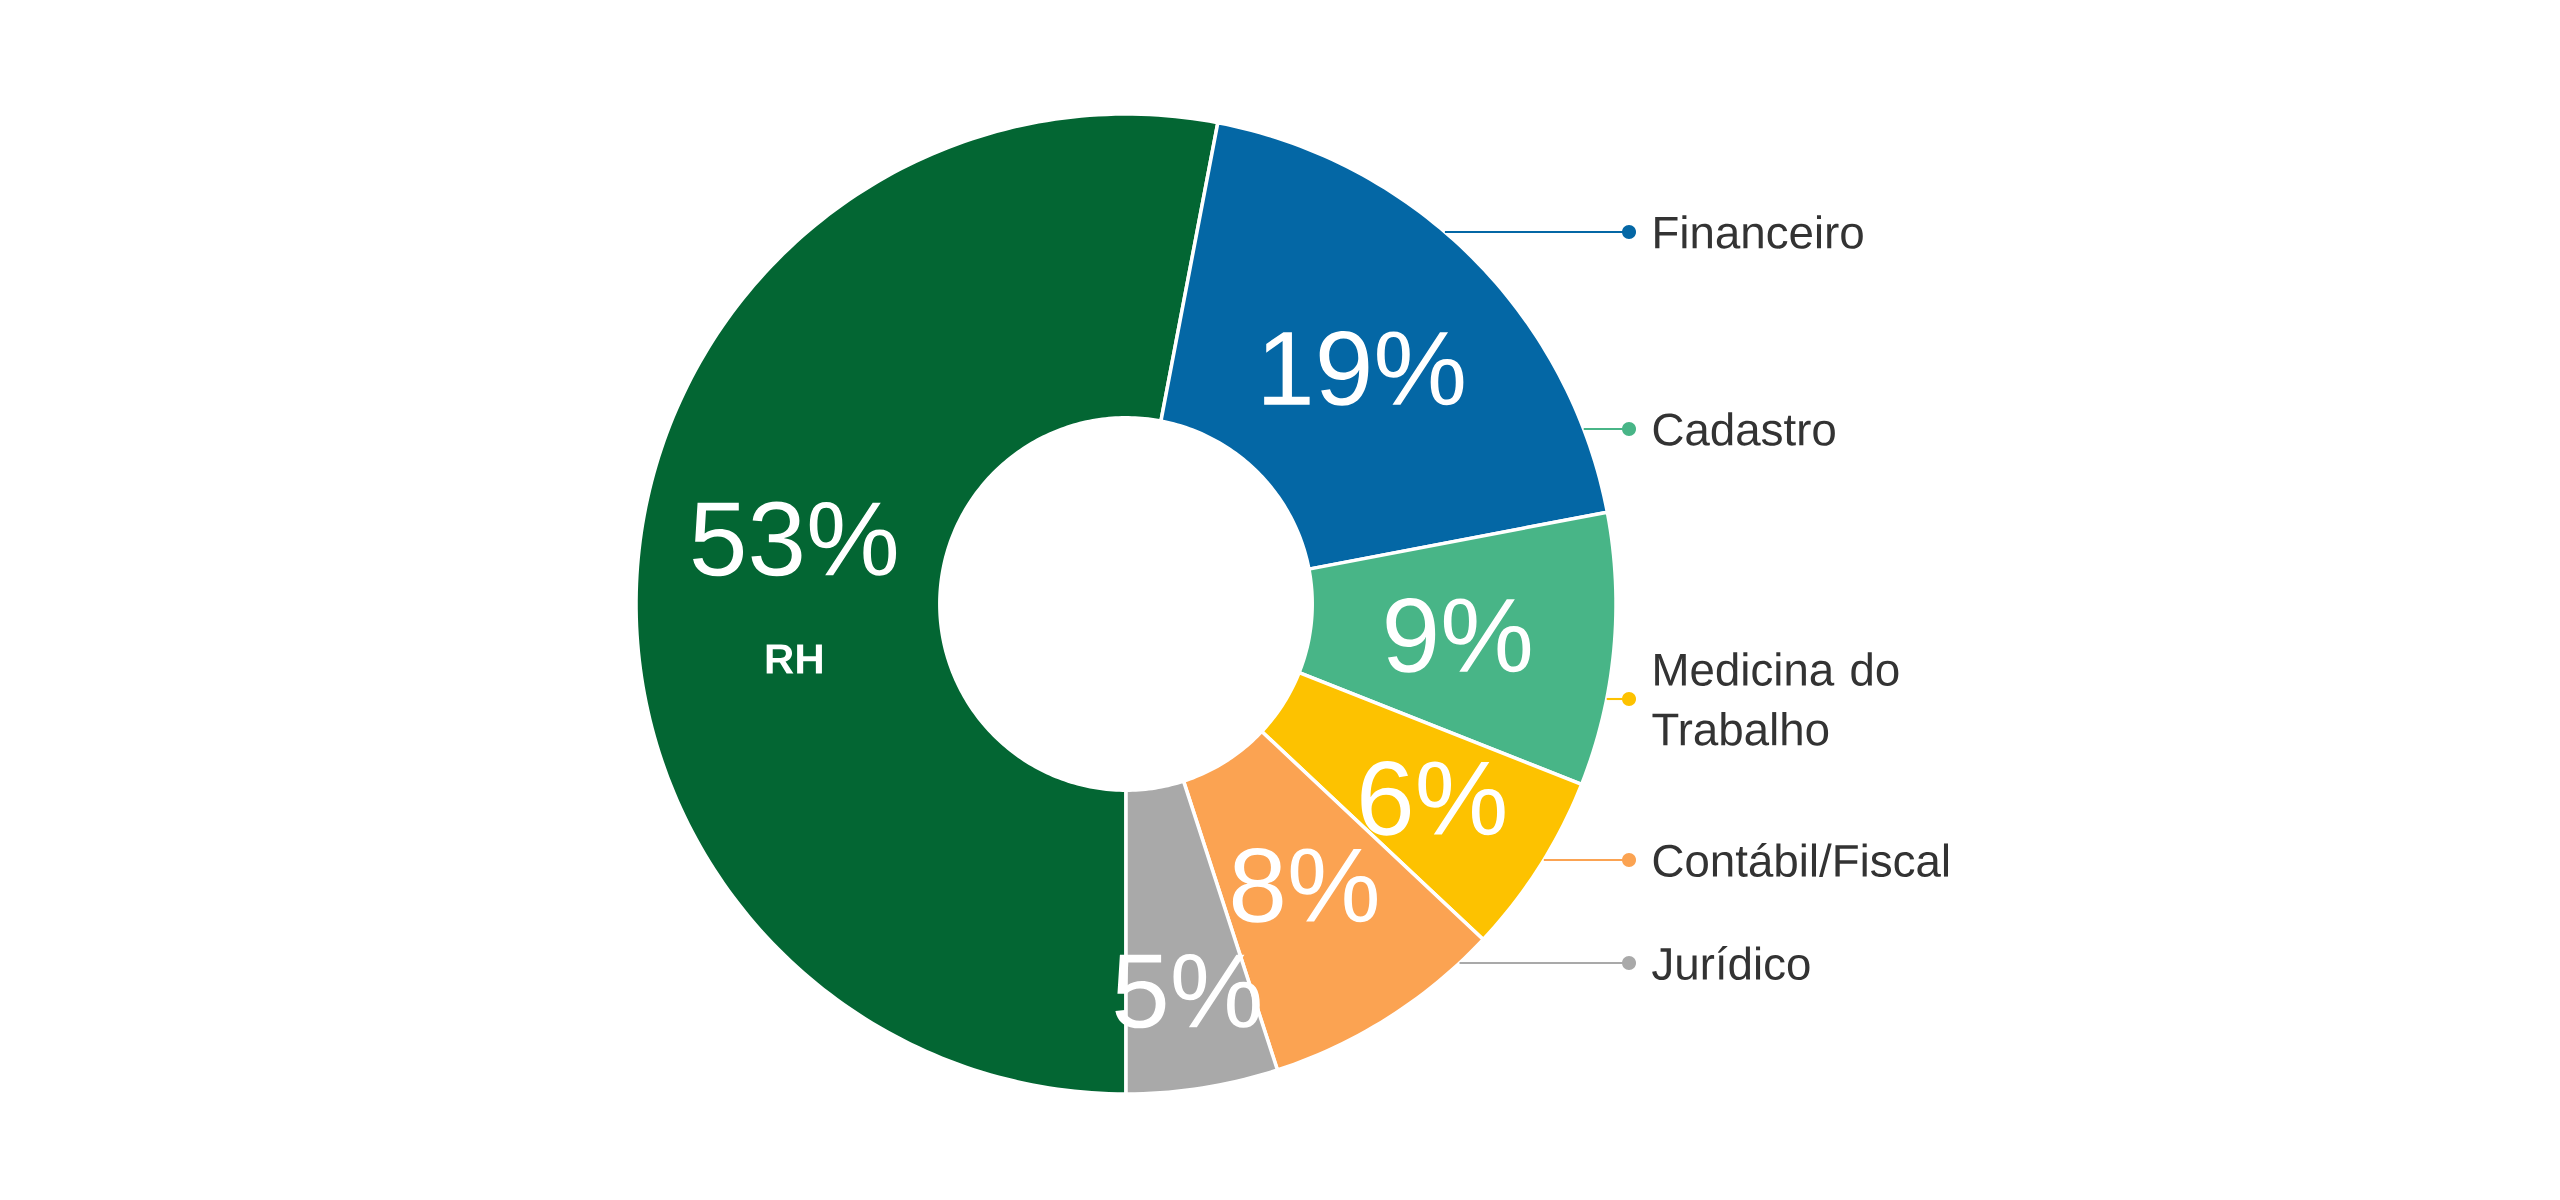 This screenshot has width=2560, height=1200. I want to click on legend-label: Medicina do Trabalho, so click(1775, 699).